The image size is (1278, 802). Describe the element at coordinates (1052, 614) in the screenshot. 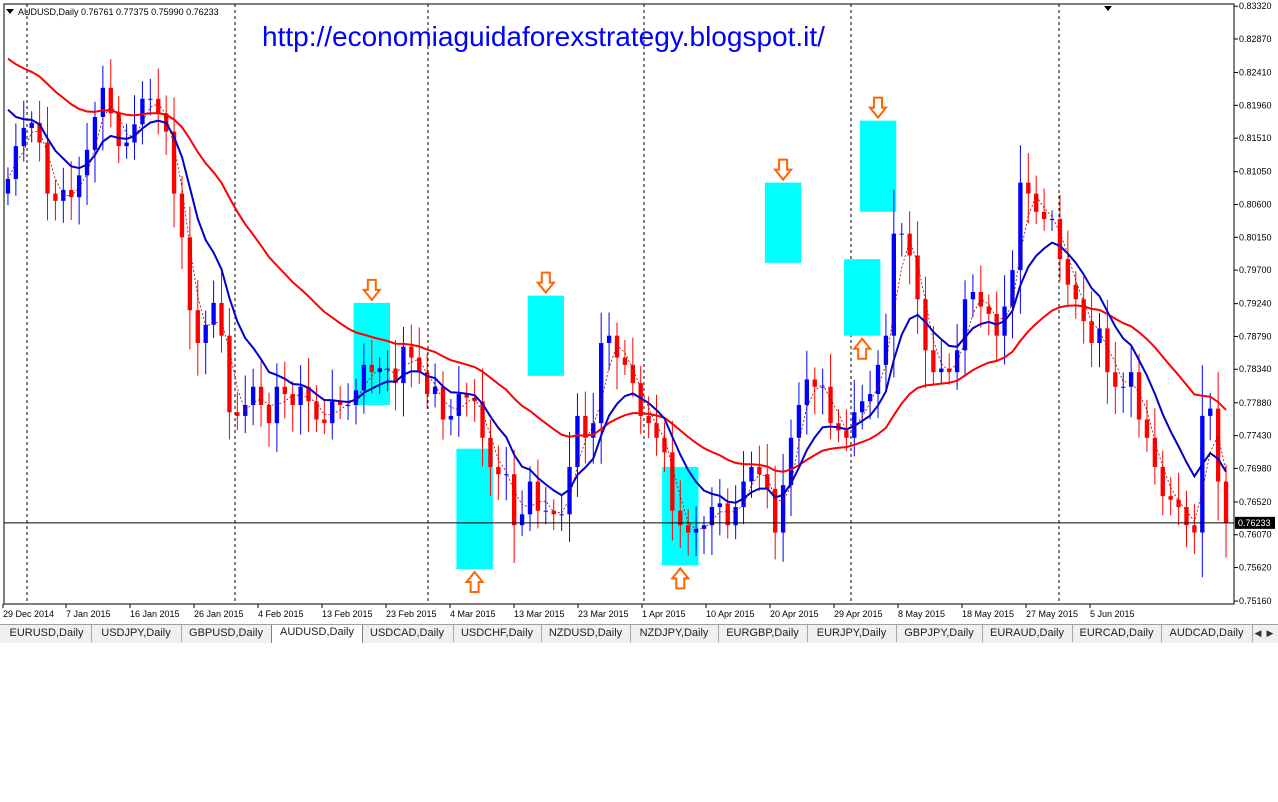

I see `time-label: 27 May 2015` at that location.